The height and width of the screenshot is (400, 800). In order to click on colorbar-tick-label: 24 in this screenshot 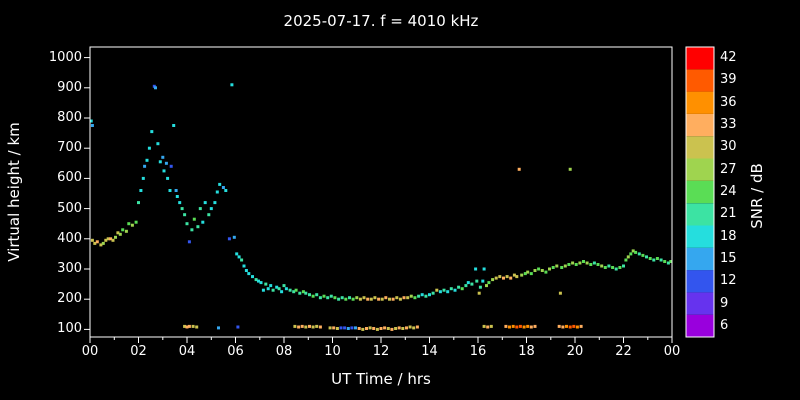, I will do `click(728, 191)`.